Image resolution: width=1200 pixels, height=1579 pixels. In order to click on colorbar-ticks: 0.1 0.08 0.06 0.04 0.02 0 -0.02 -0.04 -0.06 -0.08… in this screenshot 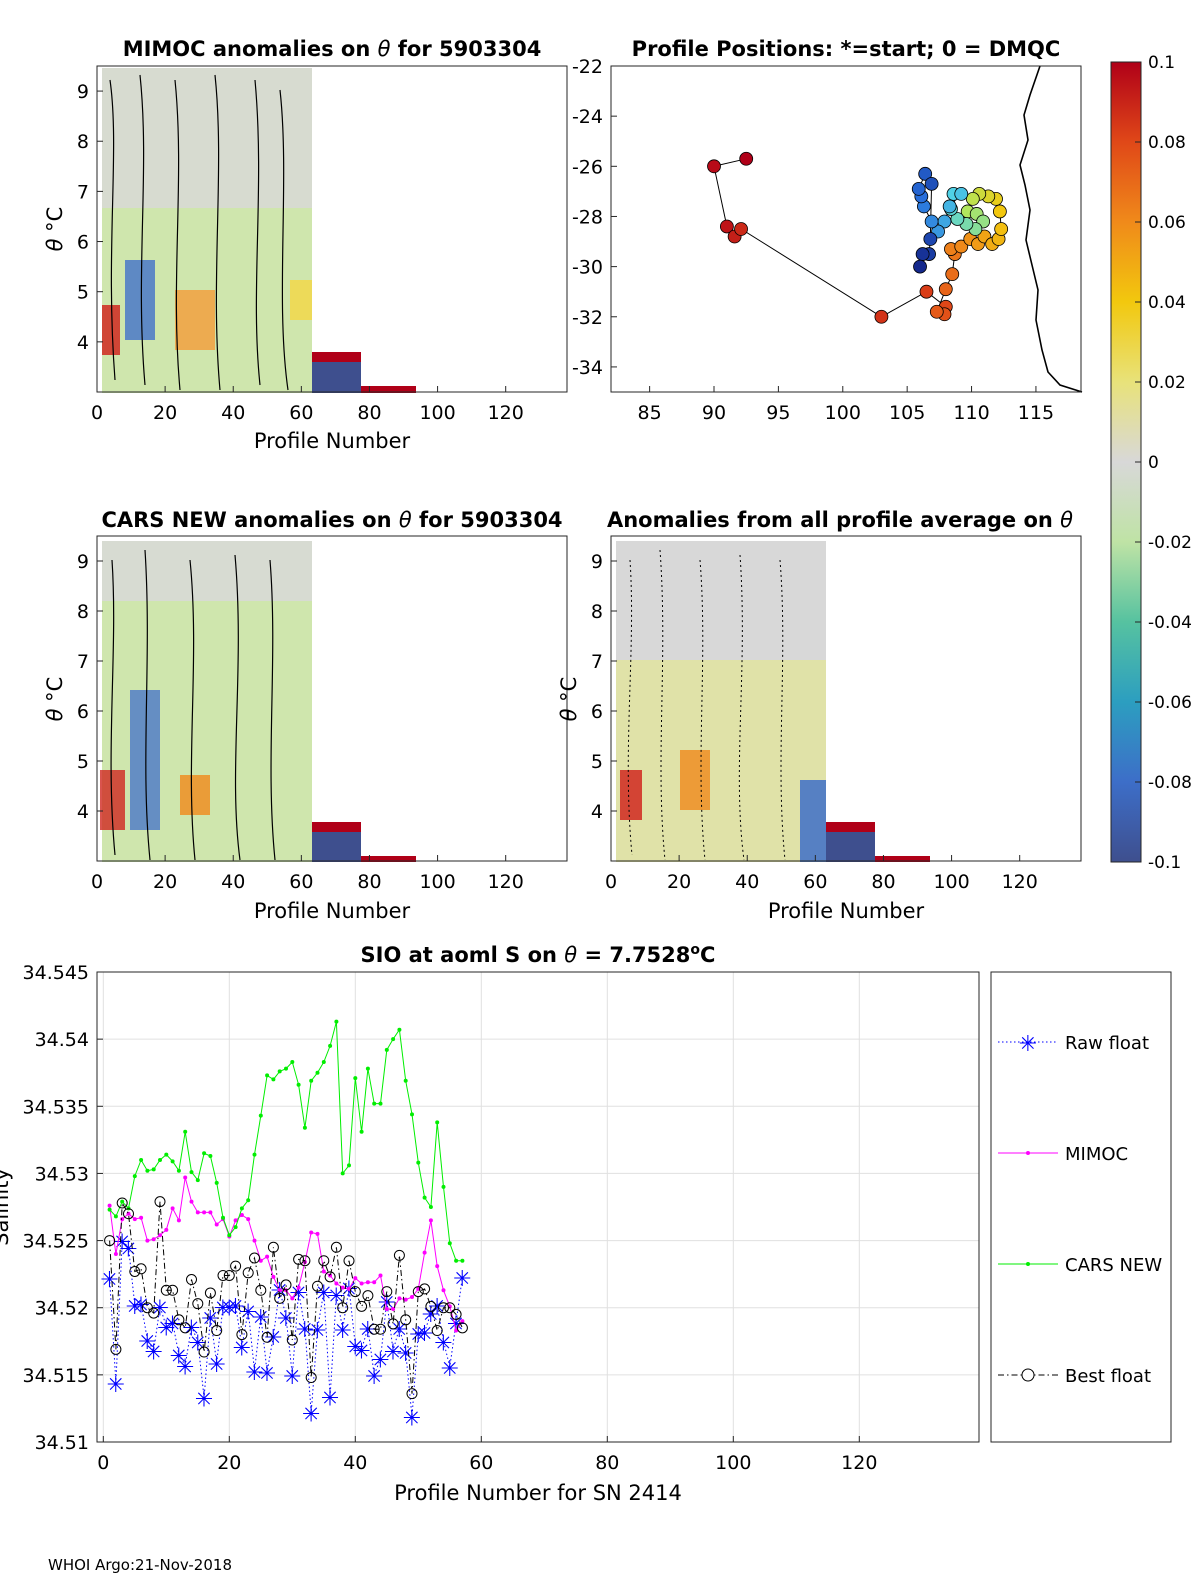, I will do `click(1163, 463)`.